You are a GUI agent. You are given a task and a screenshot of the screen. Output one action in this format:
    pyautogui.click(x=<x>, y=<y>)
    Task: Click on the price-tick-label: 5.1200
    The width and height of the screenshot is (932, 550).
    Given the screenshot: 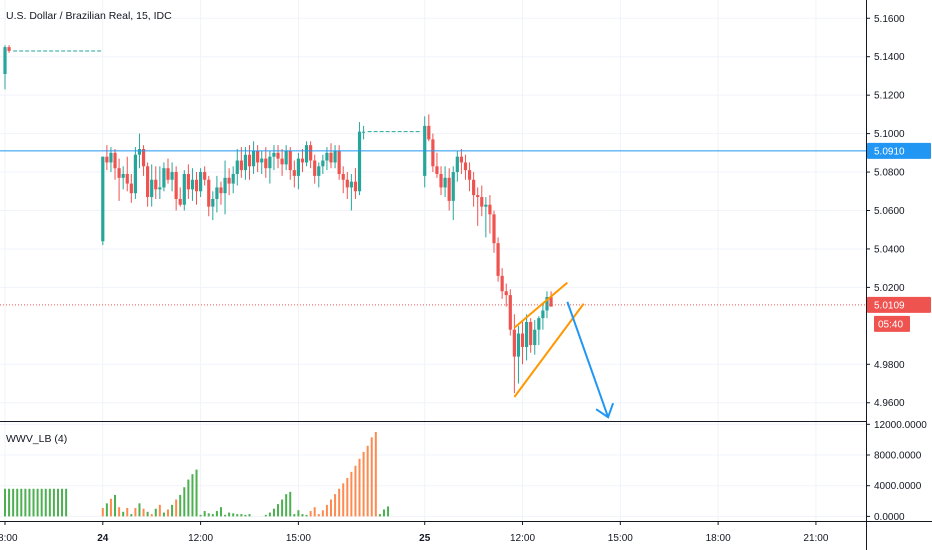 What is the action you would take?
    pyautogui.click(x=889, y=96)
    